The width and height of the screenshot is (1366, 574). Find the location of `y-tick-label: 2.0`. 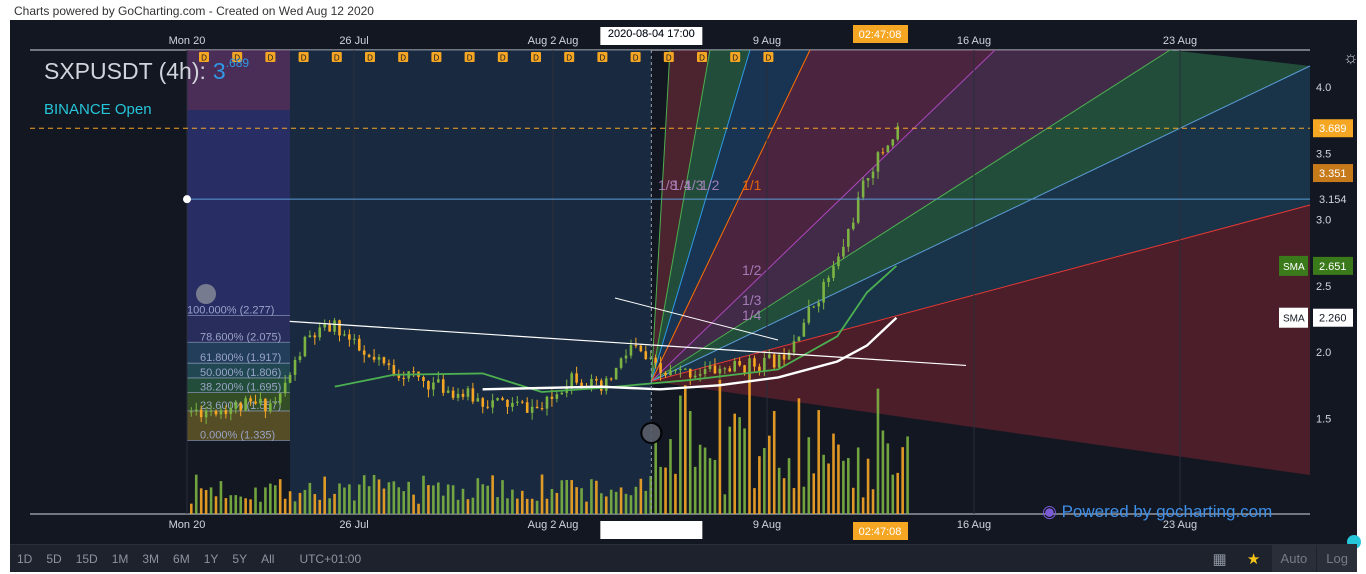

y-tick-label: 2.0 is located at coordinates (1323, 353).